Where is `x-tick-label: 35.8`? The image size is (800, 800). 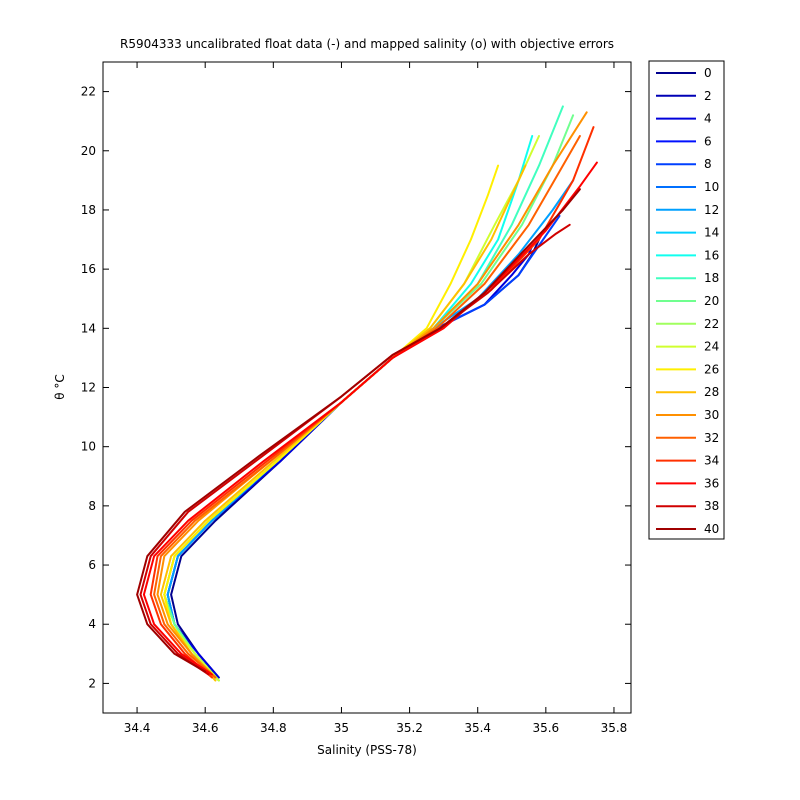
x-tick-label: 35.8 is located at coordinates (614, 728).